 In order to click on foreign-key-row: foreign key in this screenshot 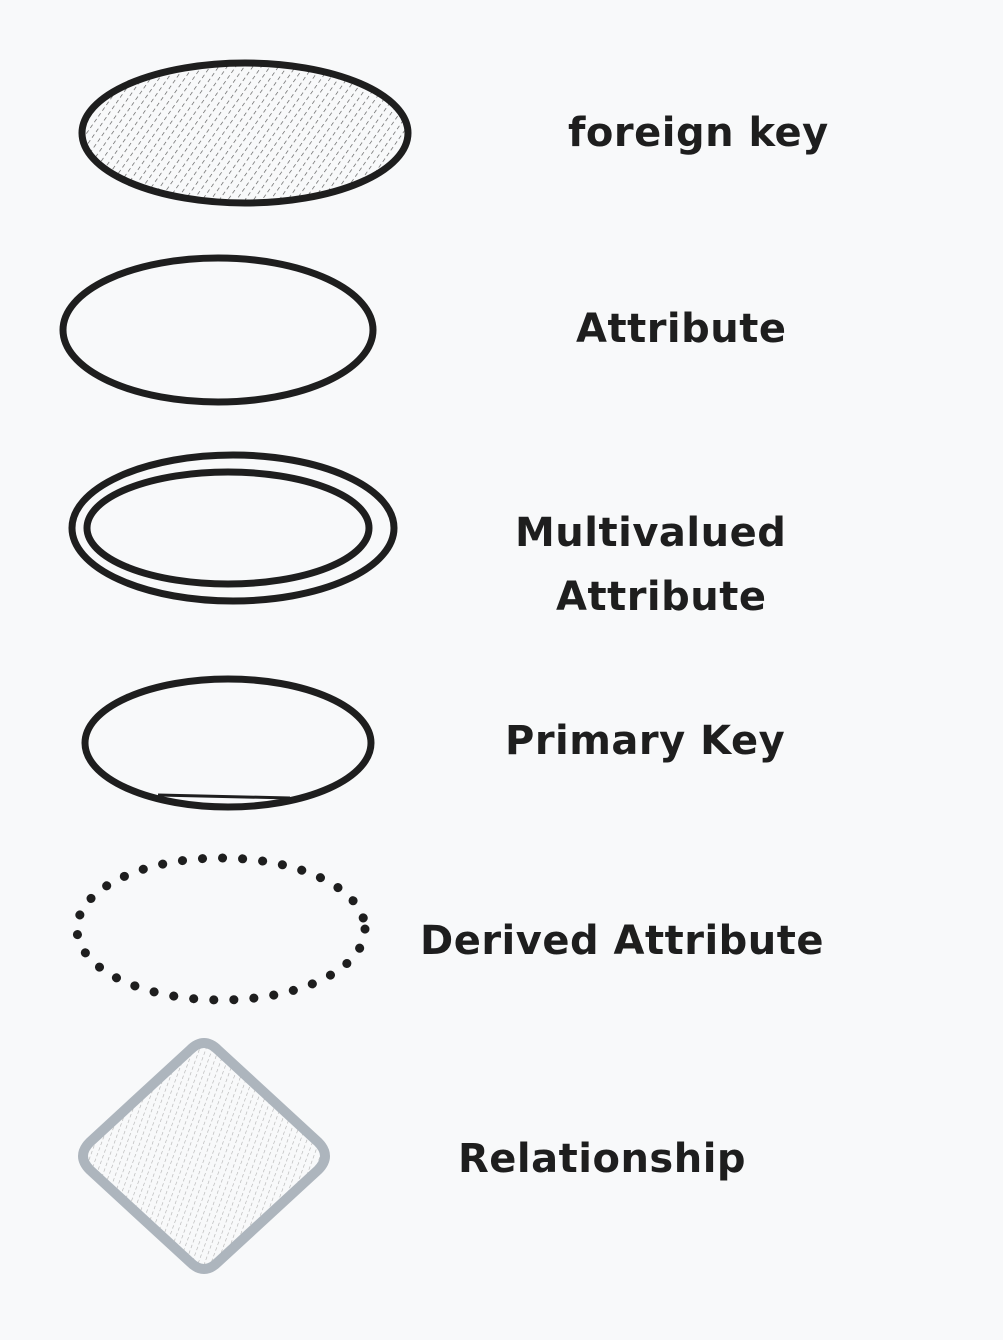, I will do `click(453, 133)`.